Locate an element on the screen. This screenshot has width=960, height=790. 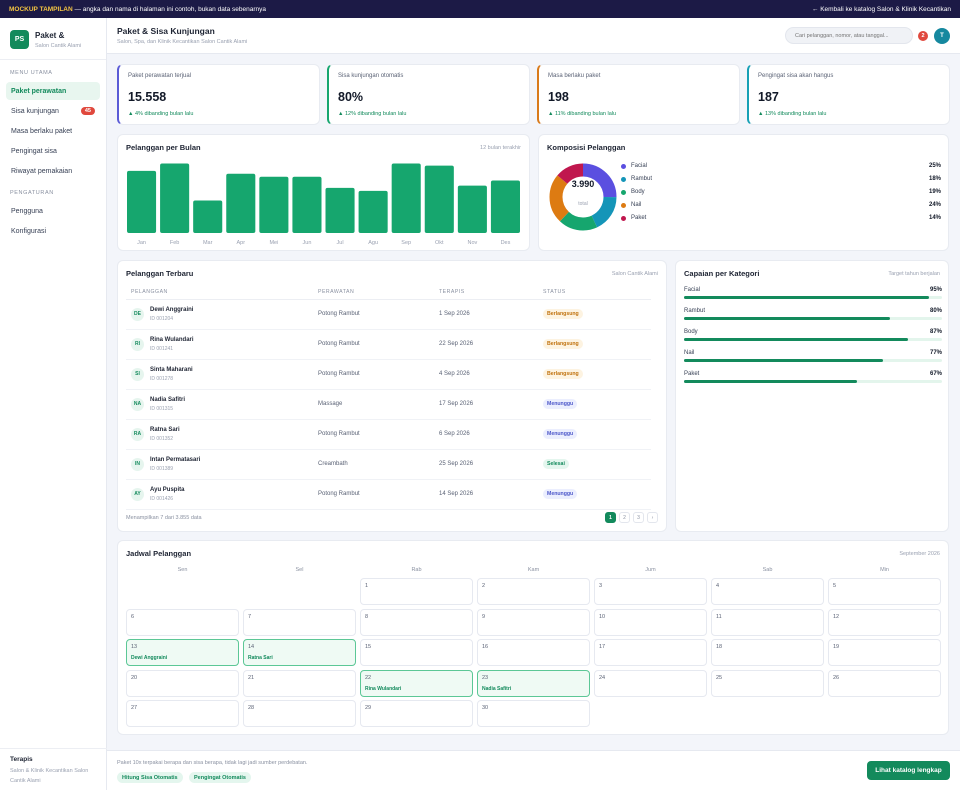
calendar-day-26: 26 is located at coordinates (884, 683).